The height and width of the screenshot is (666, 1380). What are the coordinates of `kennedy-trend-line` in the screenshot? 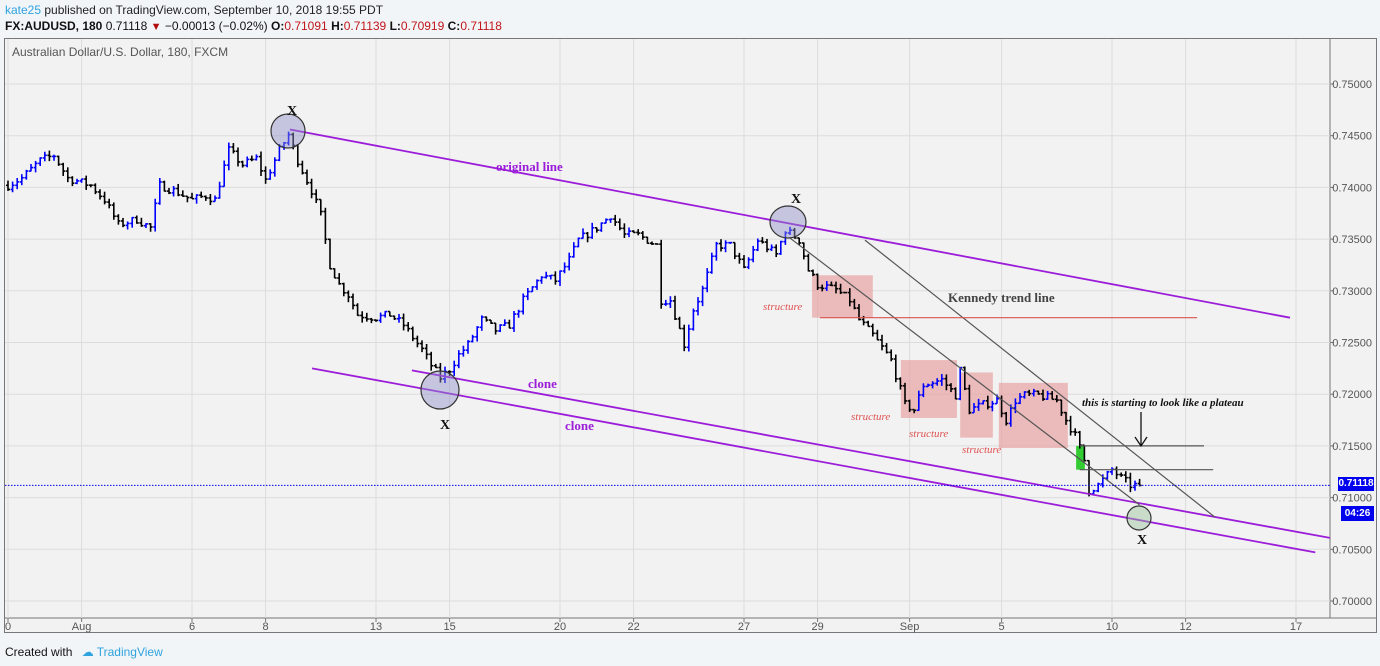 It's located at (1040, 378).